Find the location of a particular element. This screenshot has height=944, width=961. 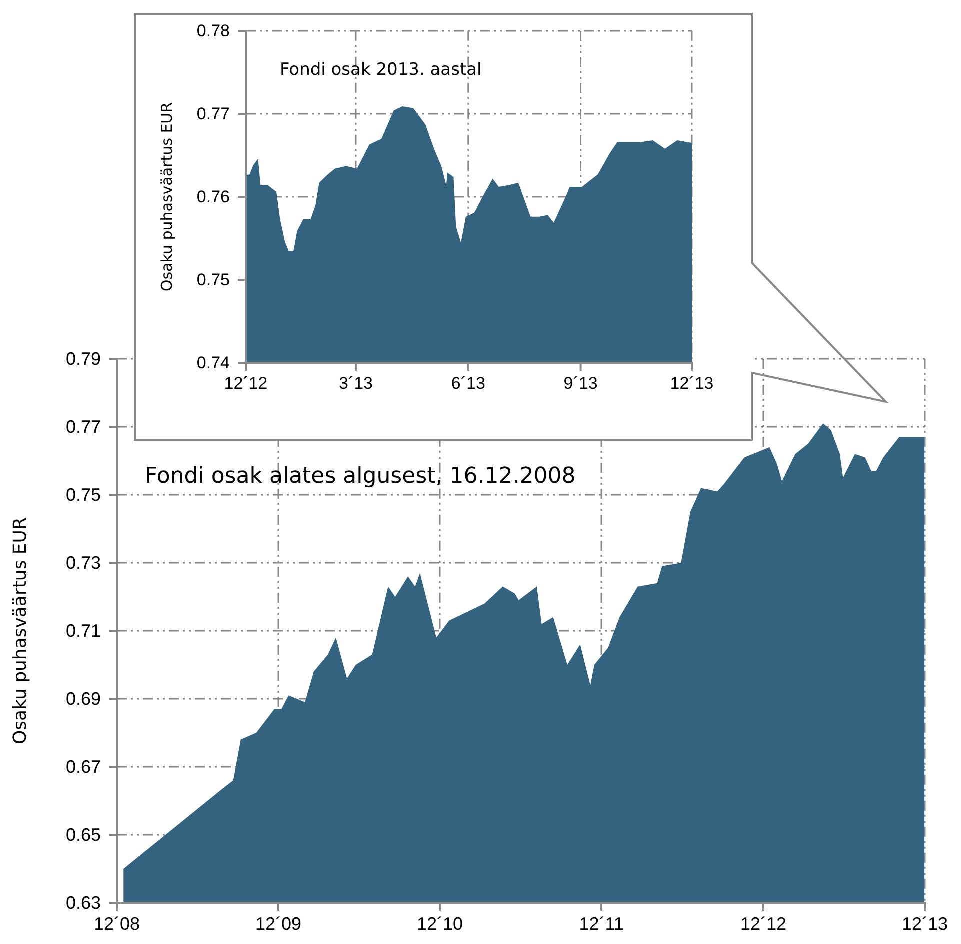

x-tick-label: 3´13 is located at coordinates (355, 384).